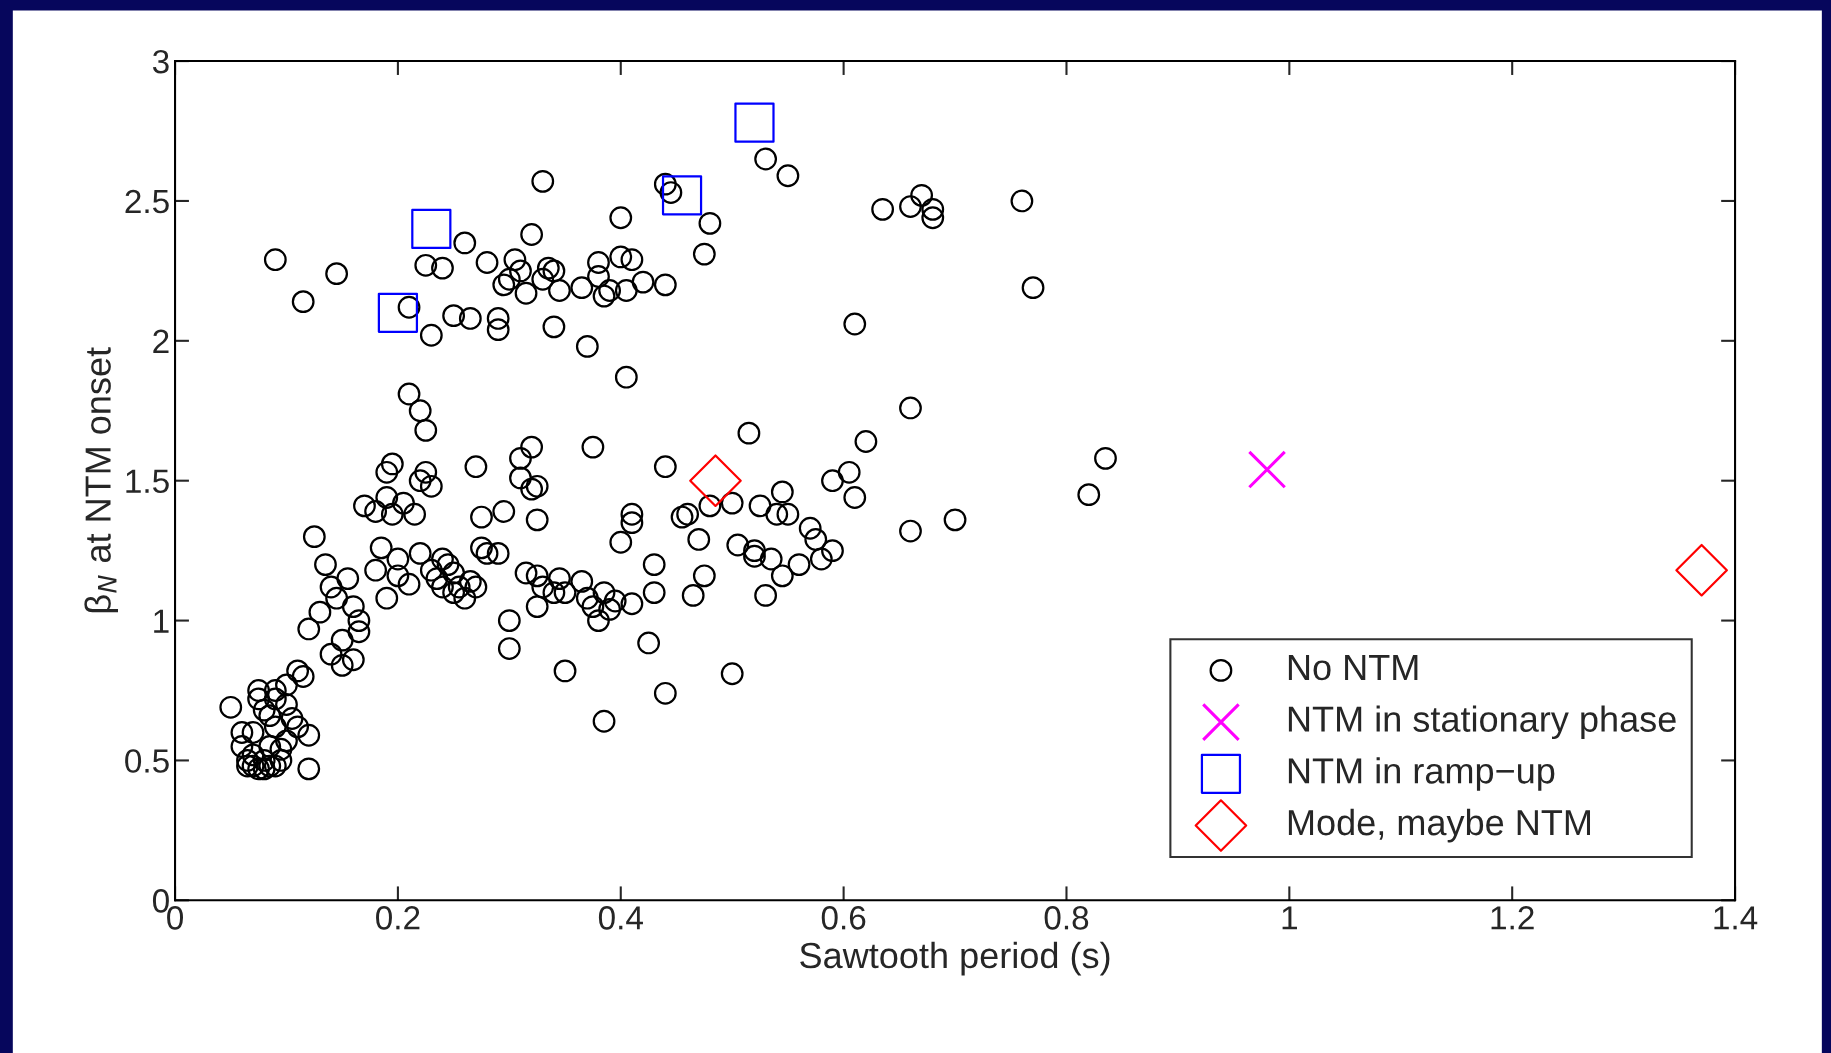  I want to click on x-tick-label: 0.6, so click(843, 918).